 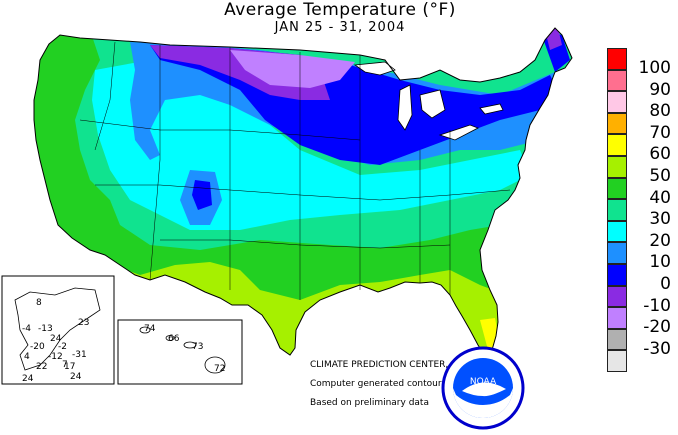 What do you see at coordinates (378, 384) in the screenshot?
I see `credit-line-2: Computer generated contours` at bounding box center [378, 384].